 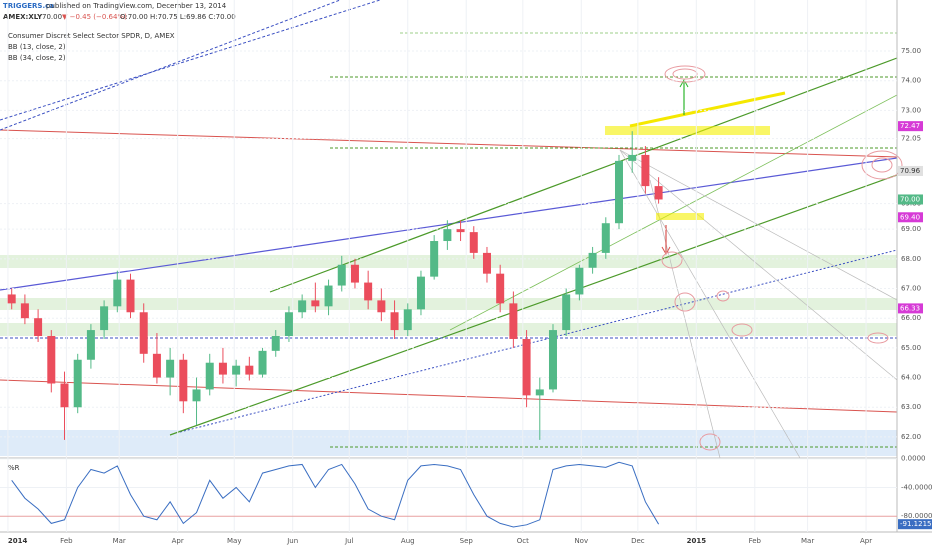 What do you see at coordinates (638, 541) in the screenshot?
I see `x-tick-label: Dec` at bounding box center [638, 541].